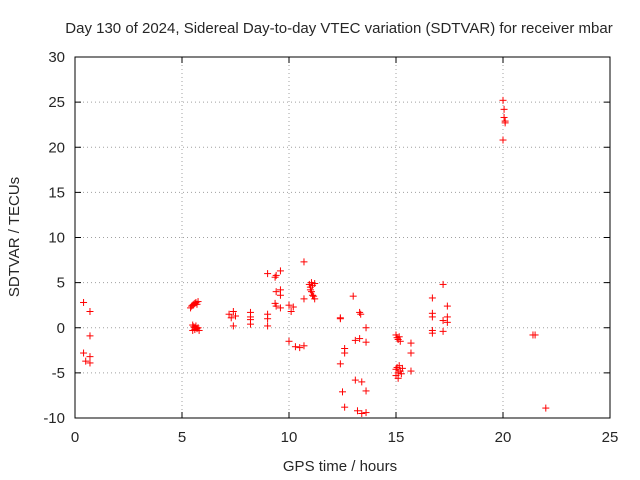 The width and height of the screenshot is (640, 480). Describe the element at coordinates (54, 418) in the screenshot. I see `y-tick-label: -10` at that location.